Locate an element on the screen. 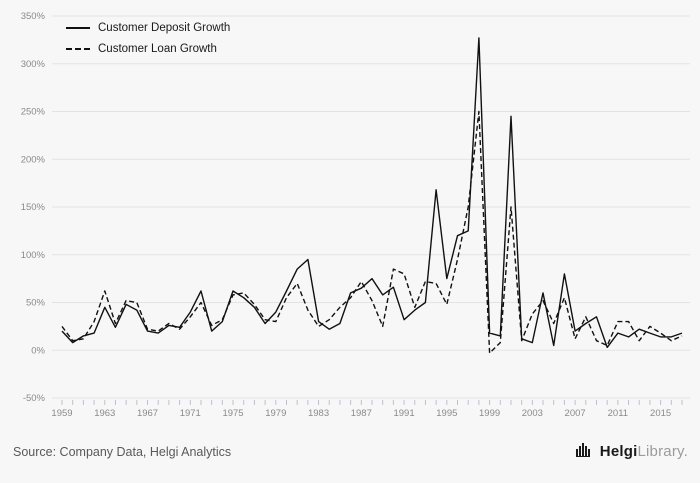 Image resolution: width=700 pixels, height=483 pixels. x-axis-label: 1959 is located at coordinates (61, 413).